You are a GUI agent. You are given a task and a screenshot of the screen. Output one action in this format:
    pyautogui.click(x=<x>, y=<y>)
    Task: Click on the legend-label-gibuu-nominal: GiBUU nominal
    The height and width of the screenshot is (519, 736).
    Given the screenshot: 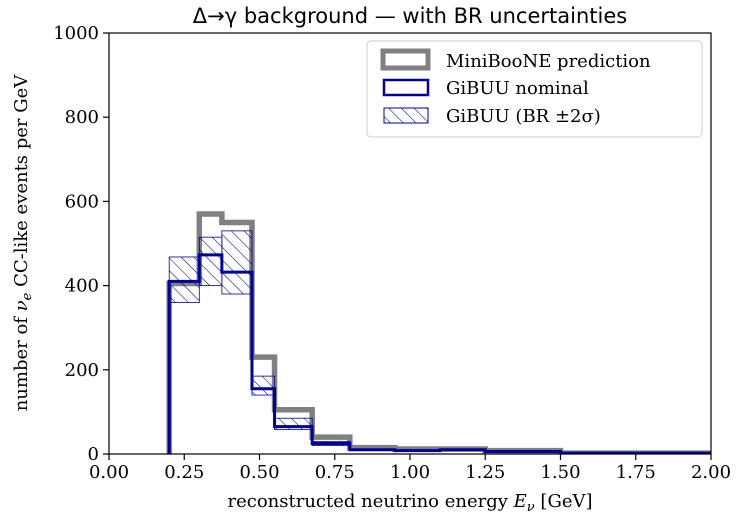 What is the action you would take?
    pyautogui.click(x=517, y=88)
    